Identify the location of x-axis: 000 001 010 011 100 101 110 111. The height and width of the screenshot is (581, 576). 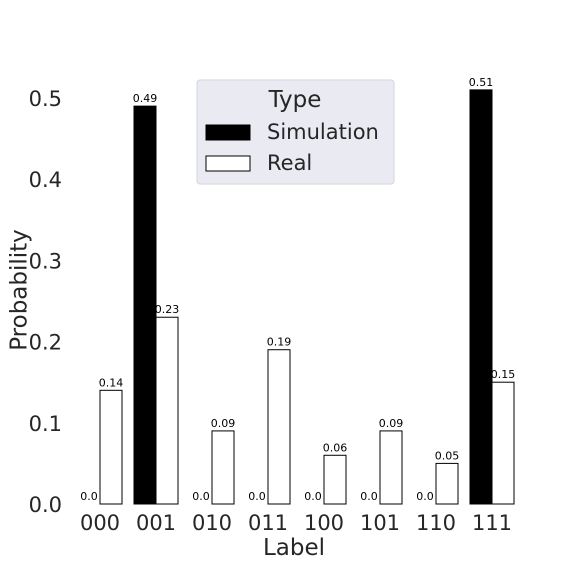
(296, 523).